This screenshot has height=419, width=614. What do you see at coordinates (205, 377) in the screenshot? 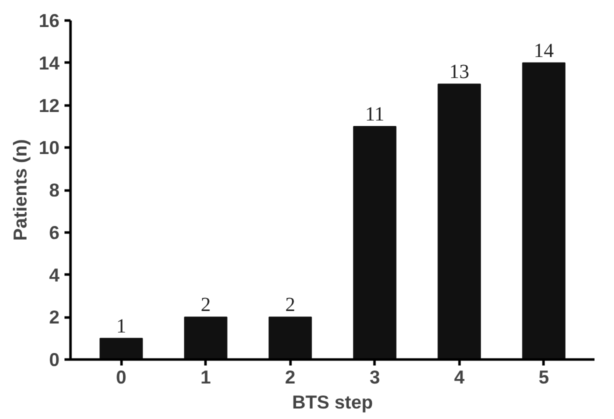
I see `x-tick-label: 1` at bounding box center [205, 377].